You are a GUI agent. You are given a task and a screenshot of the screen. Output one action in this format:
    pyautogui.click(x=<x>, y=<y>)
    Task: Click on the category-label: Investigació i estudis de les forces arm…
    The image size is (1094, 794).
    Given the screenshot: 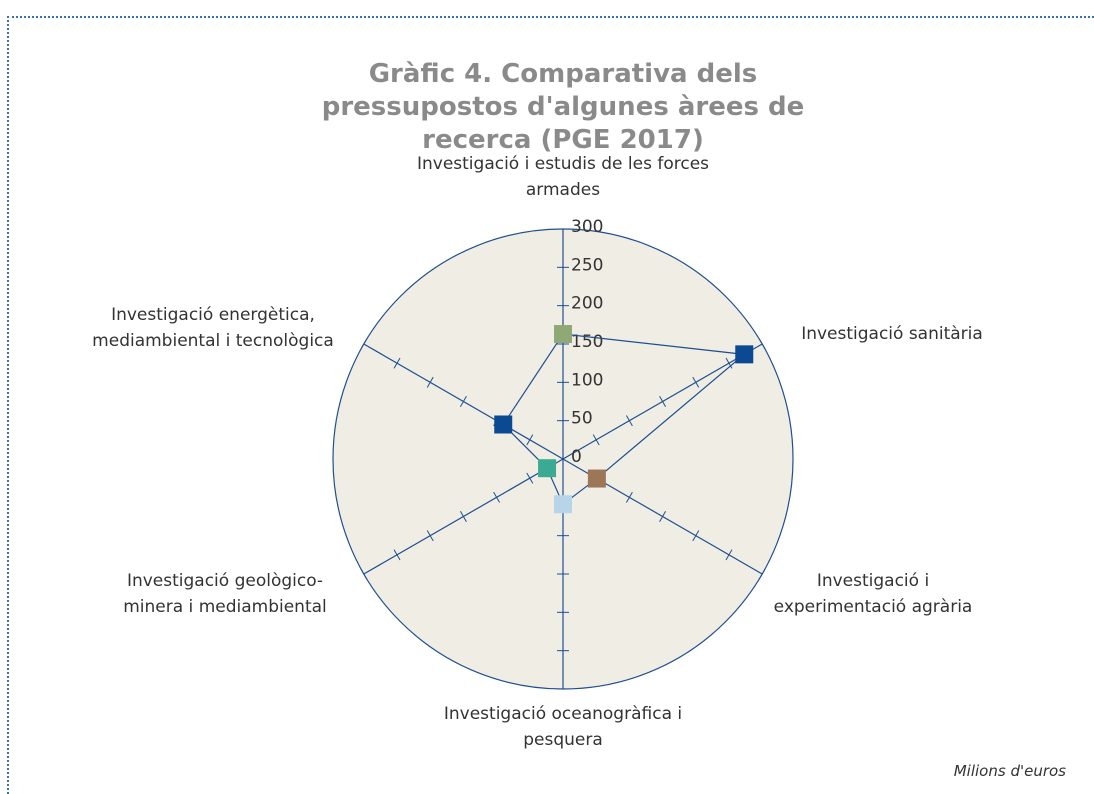 What is the action you would take?
    pyautogui.click(x=563, y=177)
    